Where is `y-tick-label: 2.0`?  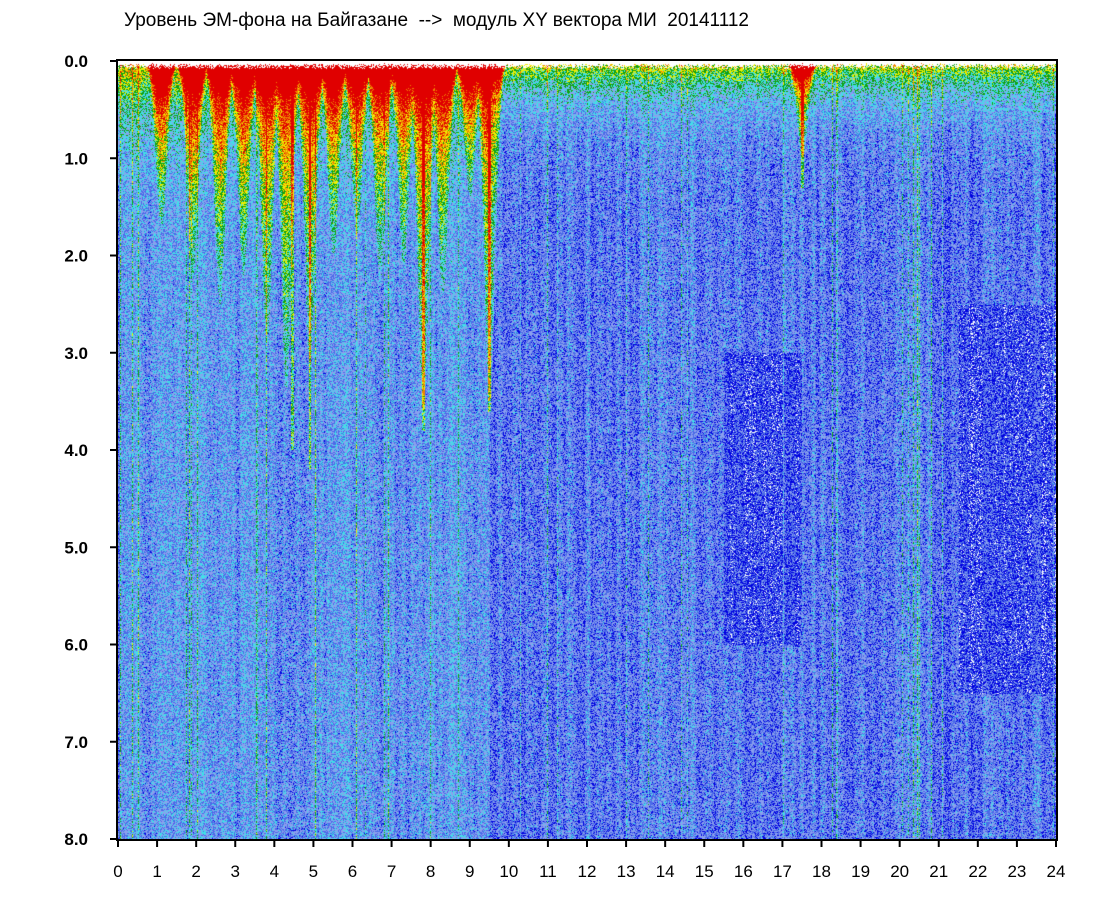
y-tick-label: 2.0 is located at coordinates (76, 256).